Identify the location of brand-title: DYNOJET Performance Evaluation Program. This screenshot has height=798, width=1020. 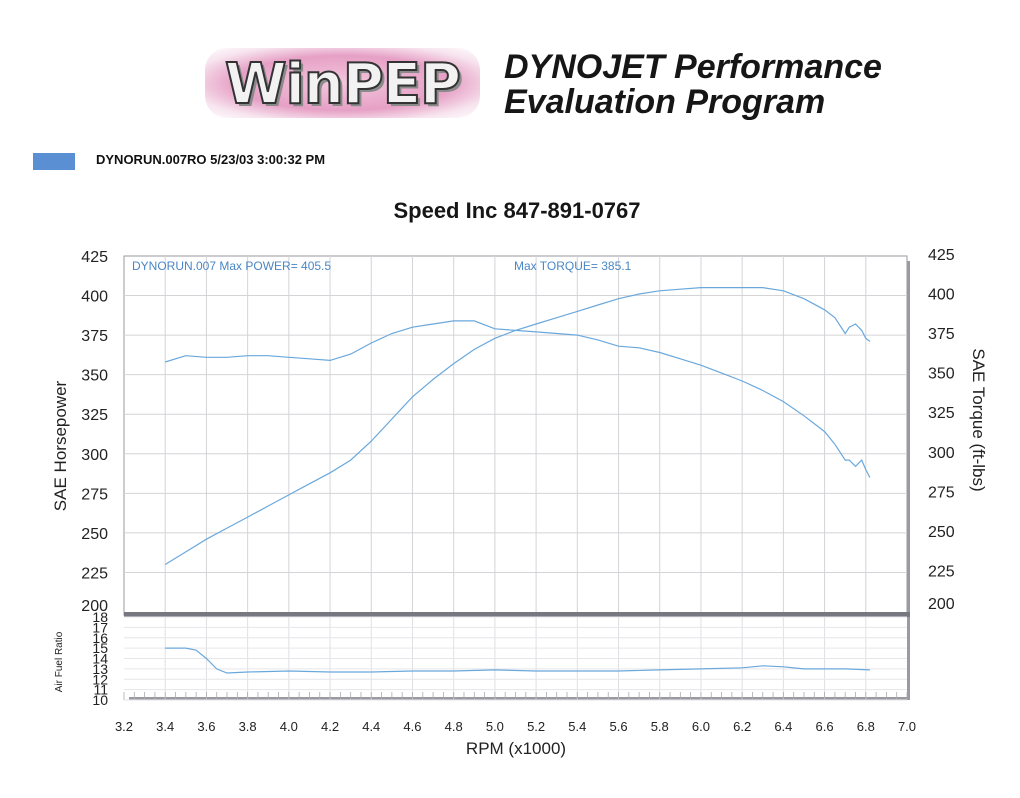
(693, 85).